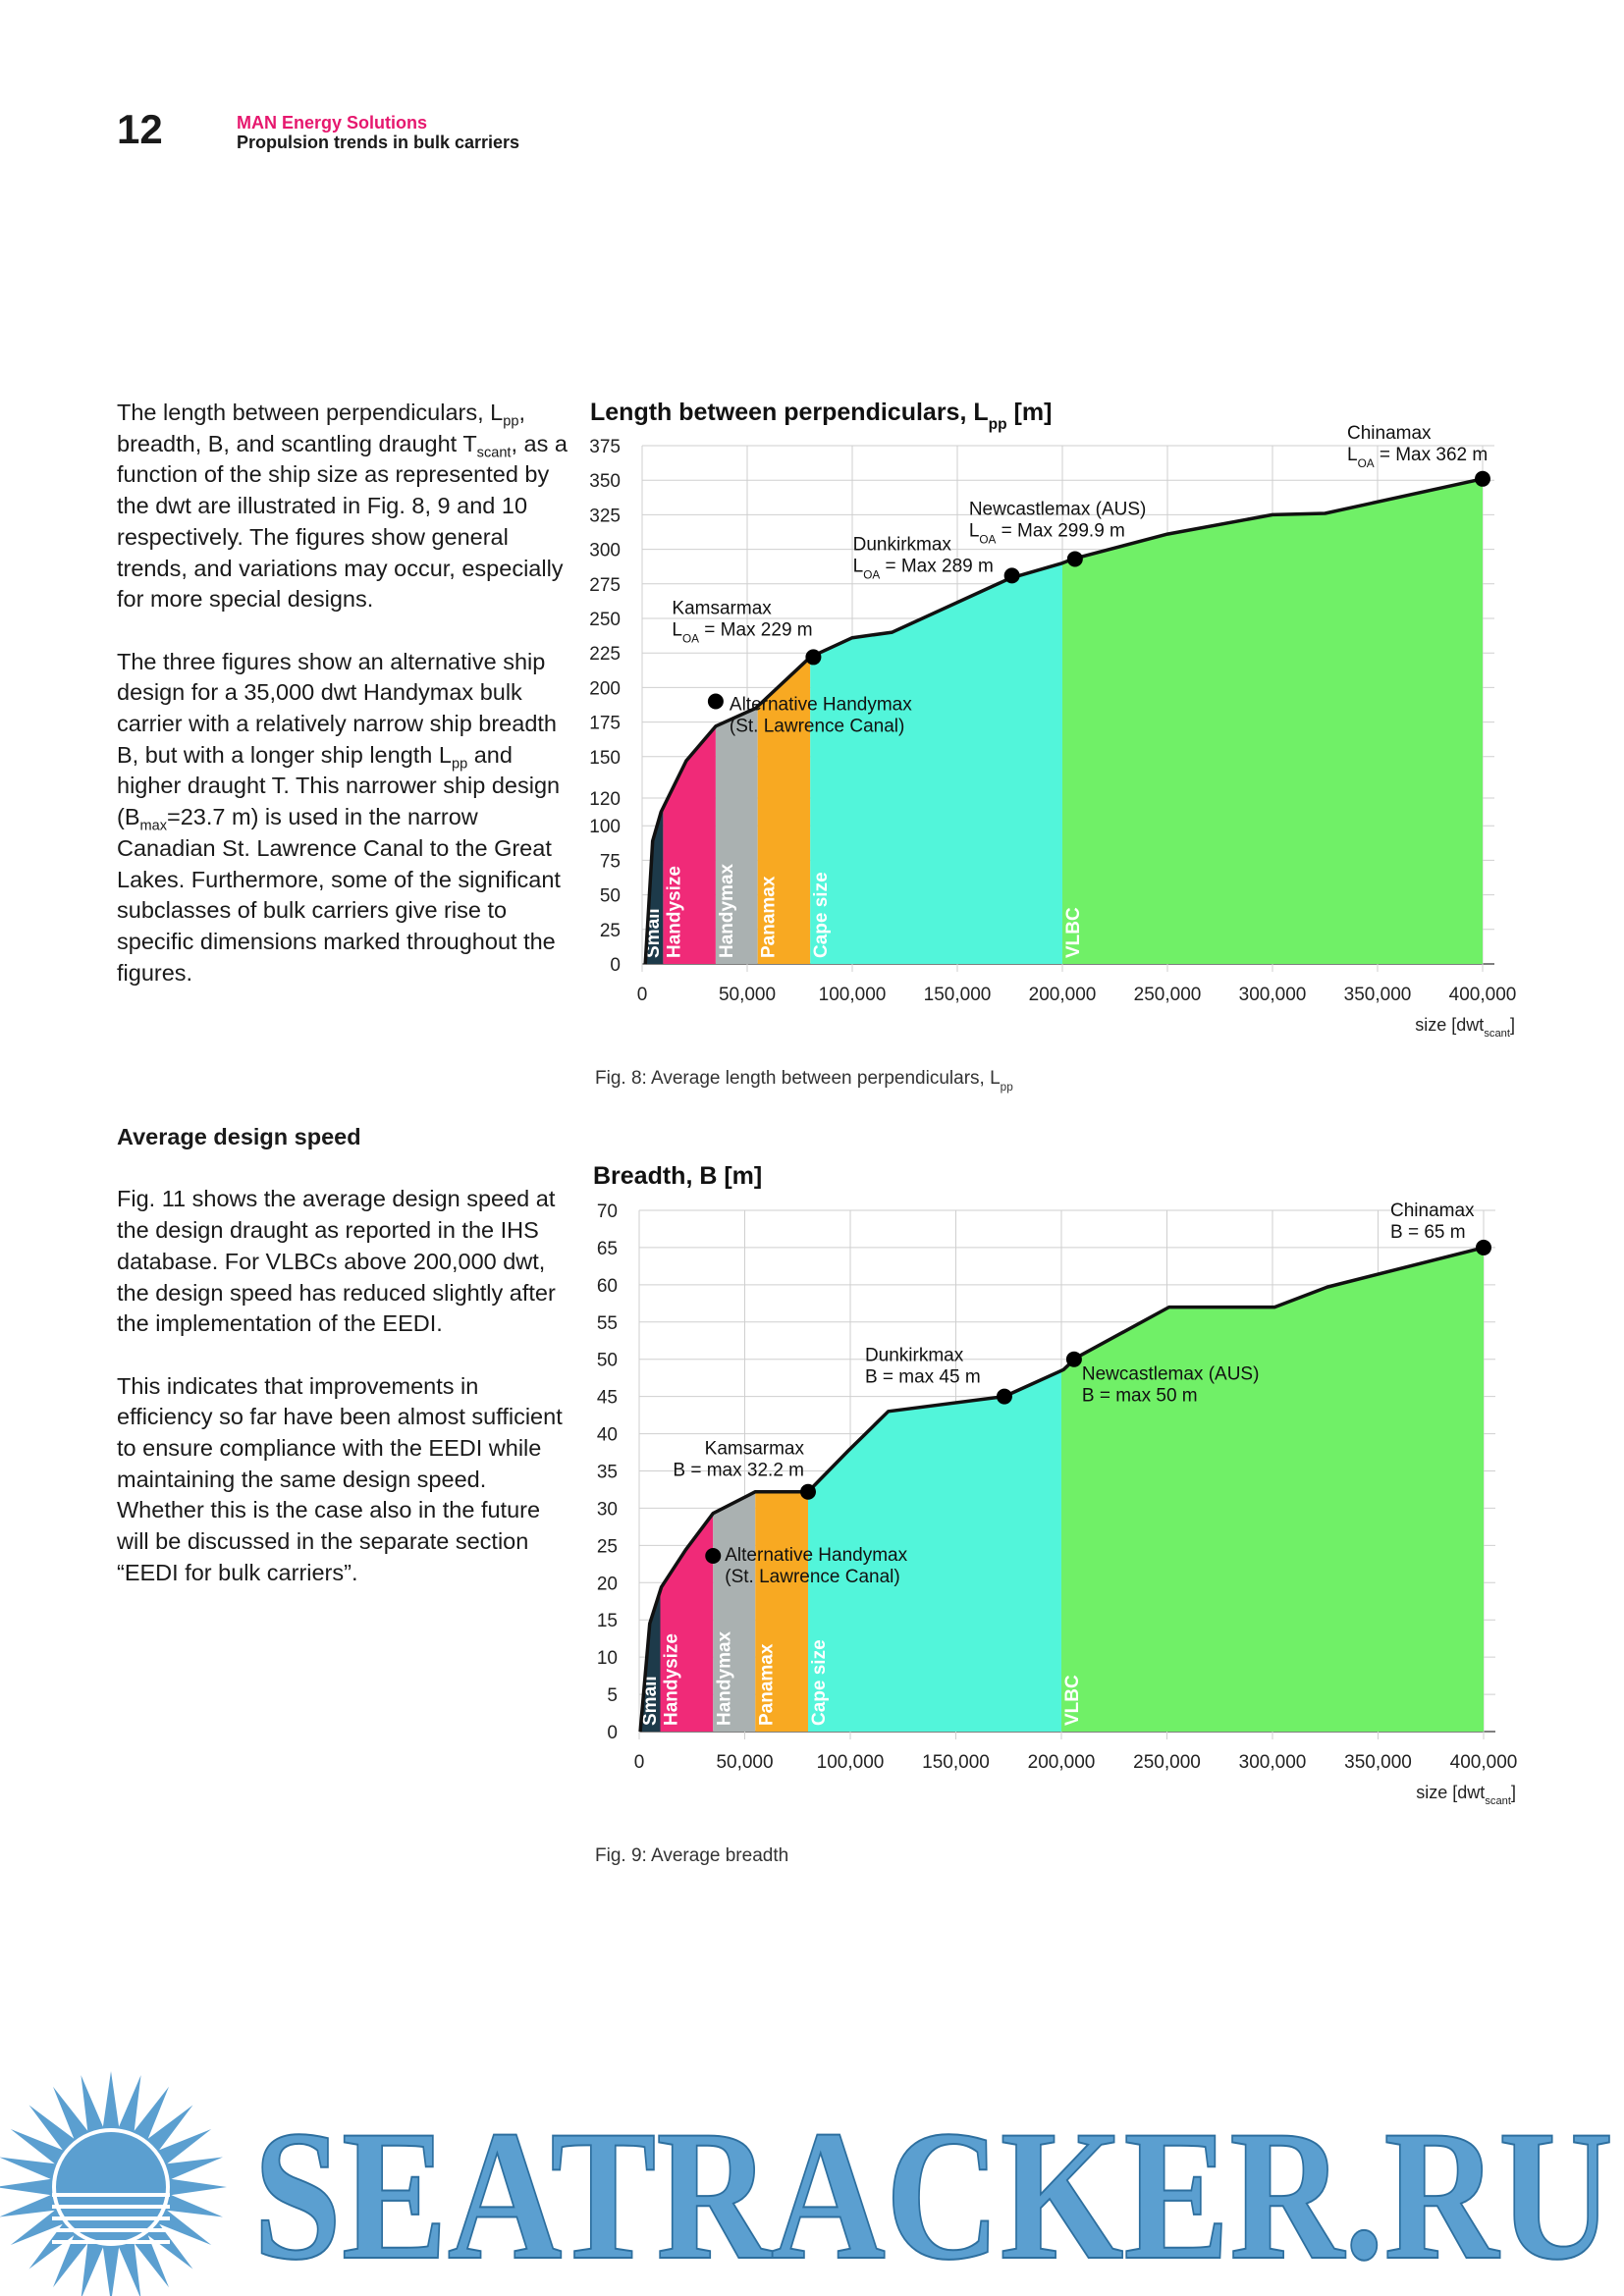 This screenshot has width=1624, height=2296. I want to click on y-tick-label: 45, so click(607, 1398).